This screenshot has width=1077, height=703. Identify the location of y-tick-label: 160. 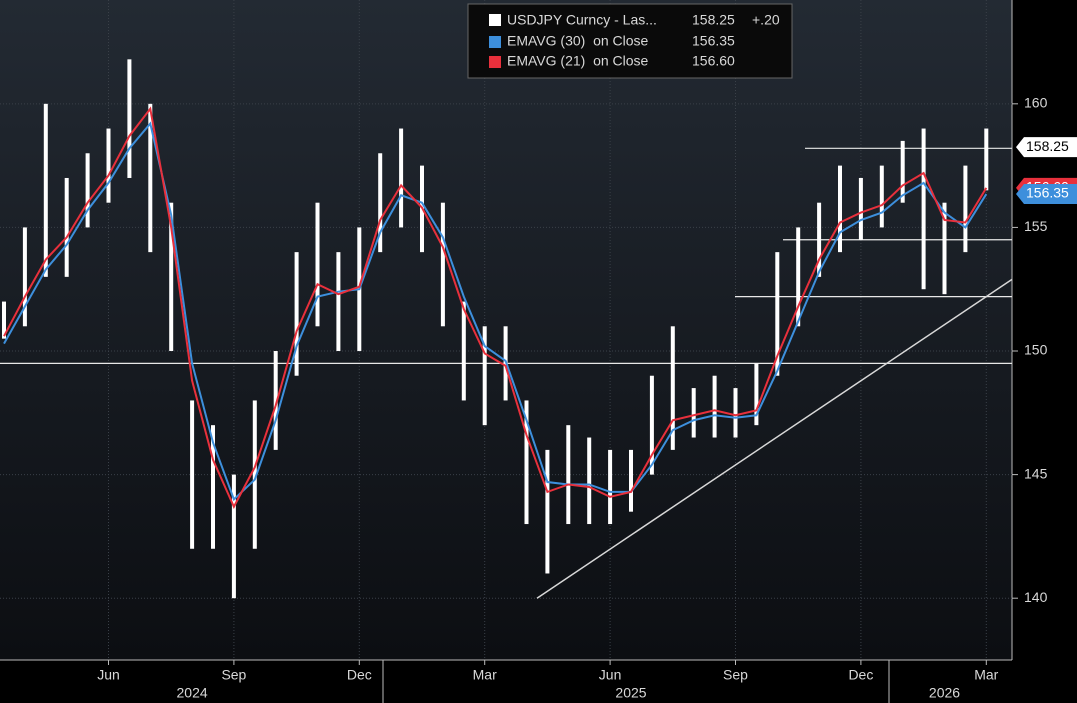
(1036, 103).